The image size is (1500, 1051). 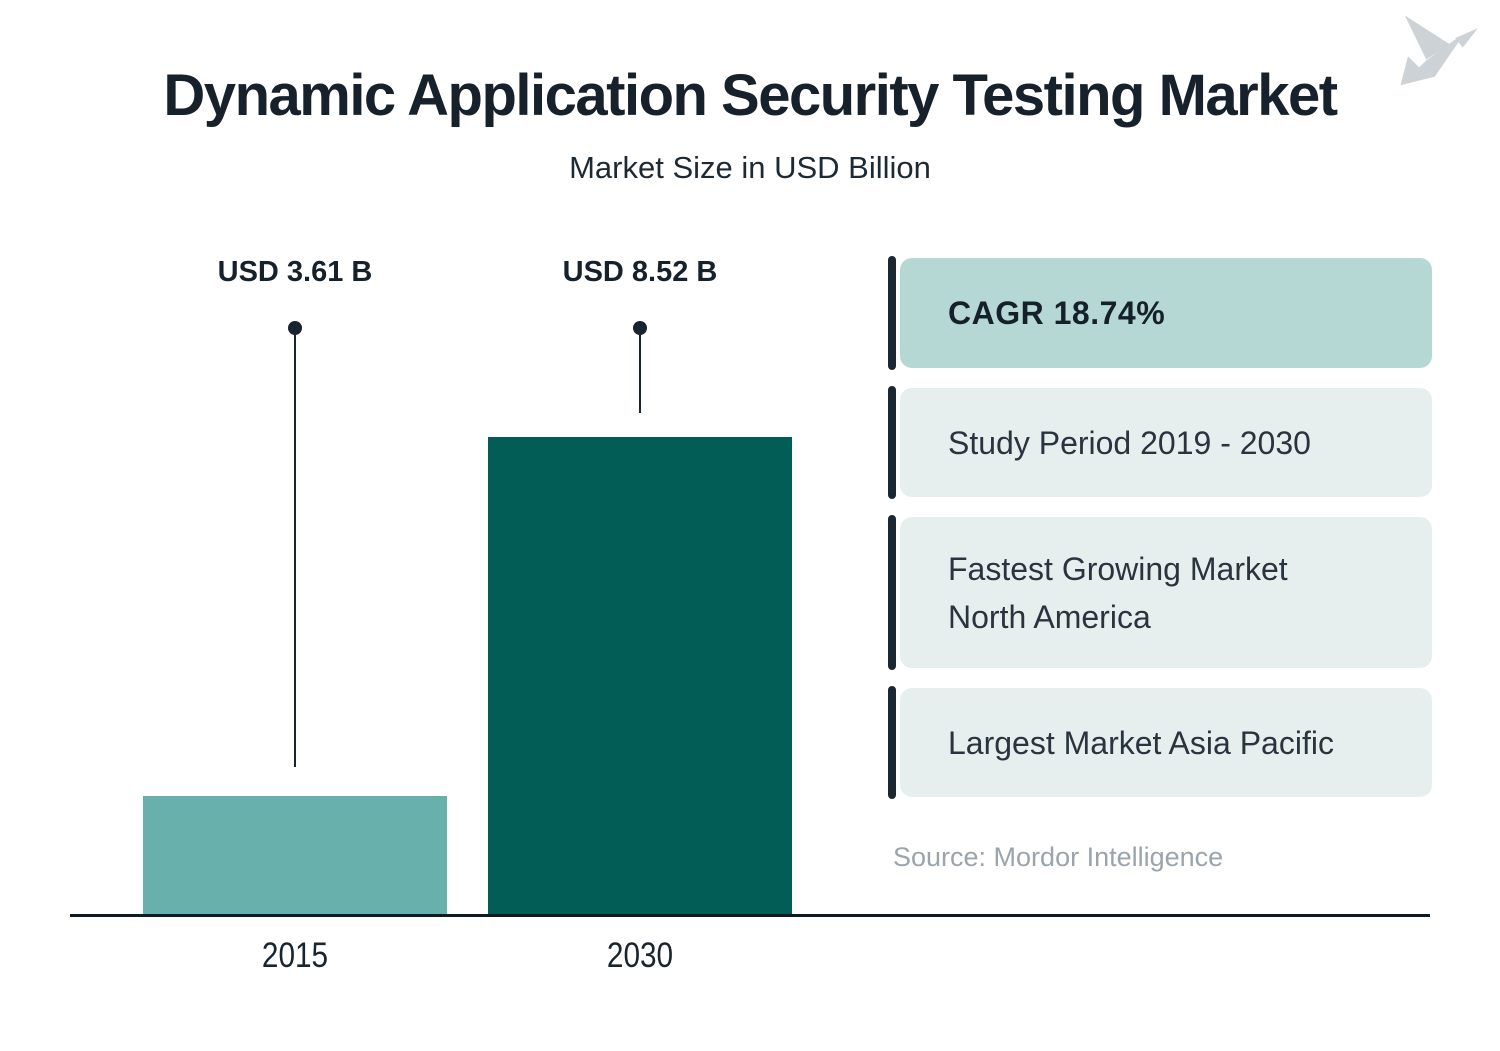 What do you see at coordinates (640, 328) in the screenshot?
I see `callout-dot-2030` at bounding box center [640, 328].